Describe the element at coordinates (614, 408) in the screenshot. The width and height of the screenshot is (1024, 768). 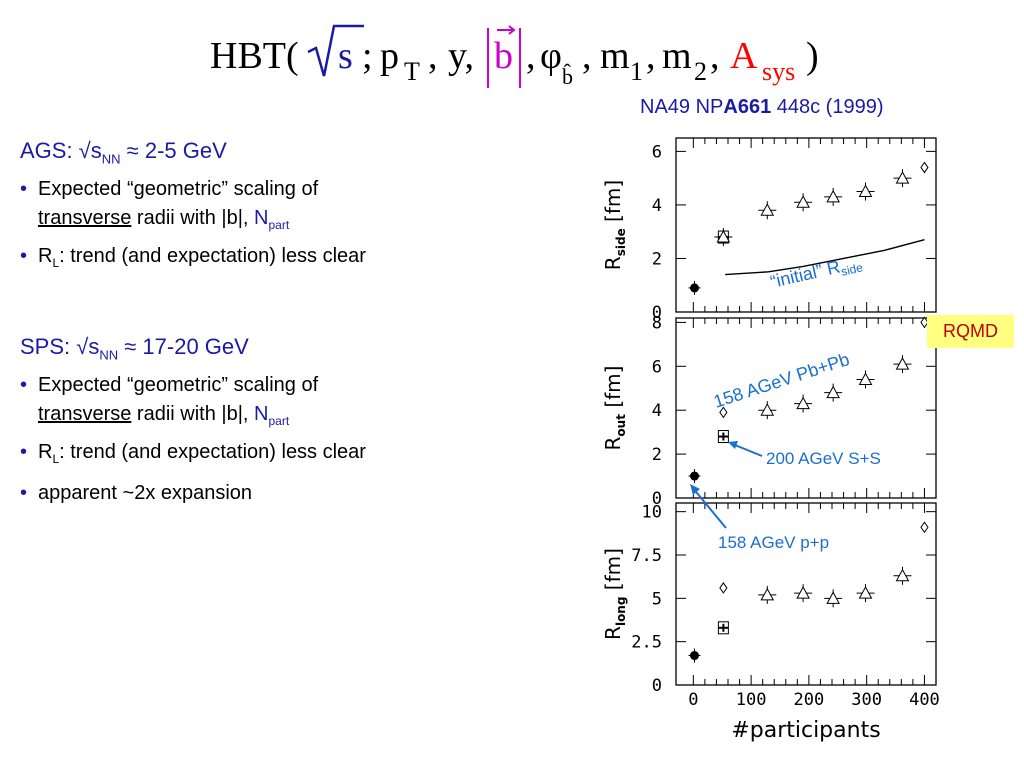
I see `y-axis-label: Rout [fm]` at that location.